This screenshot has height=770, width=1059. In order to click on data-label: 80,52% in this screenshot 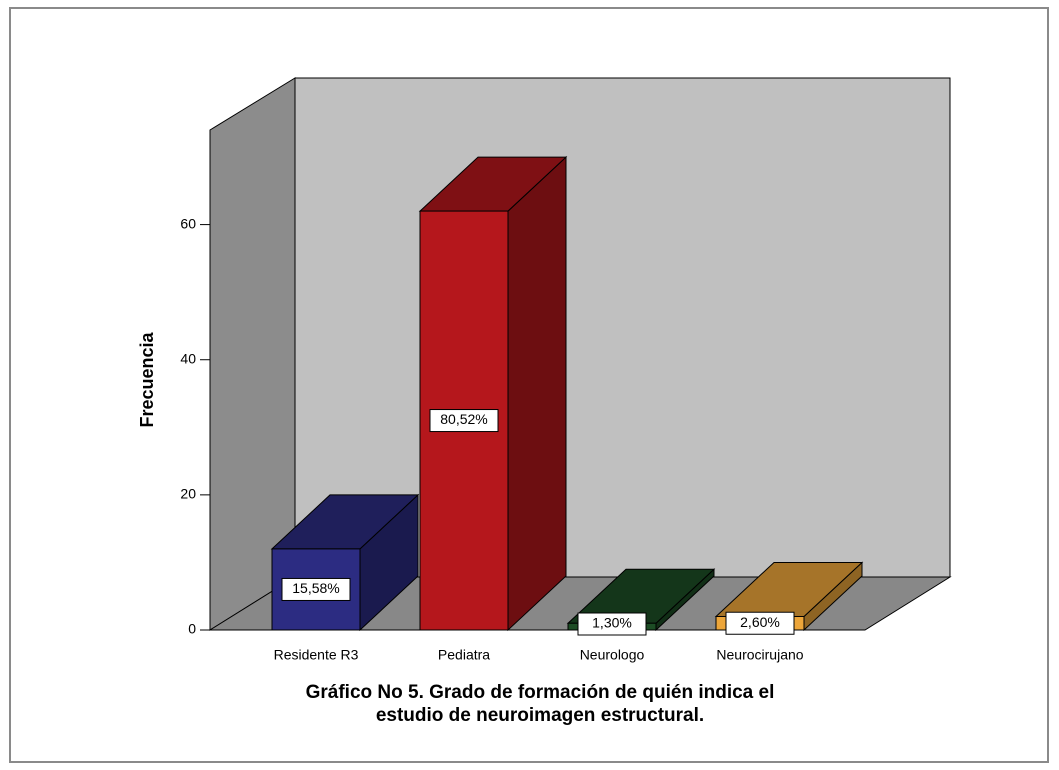, I will do `click(463, 419)`.